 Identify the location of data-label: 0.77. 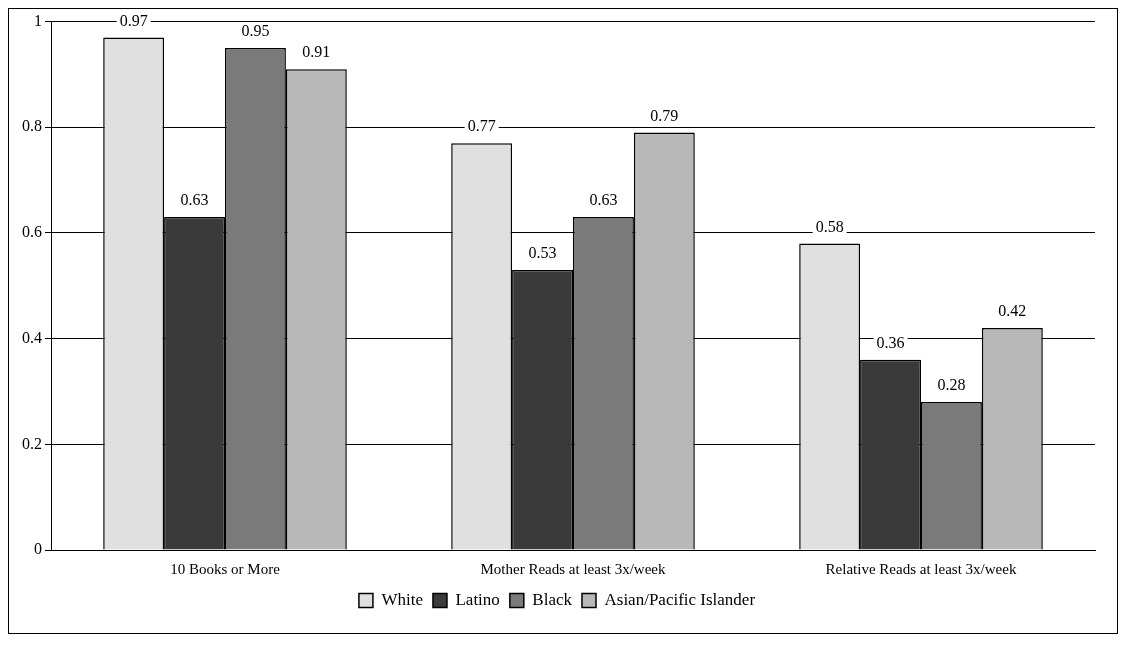
(481, 126).